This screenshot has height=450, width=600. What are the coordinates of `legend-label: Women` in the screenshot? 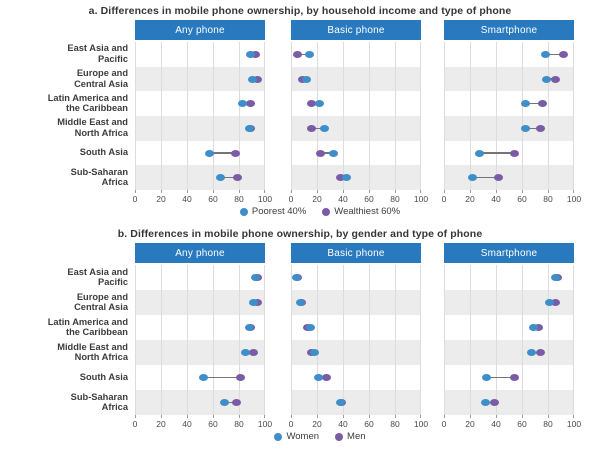 It's located at (303, 436).